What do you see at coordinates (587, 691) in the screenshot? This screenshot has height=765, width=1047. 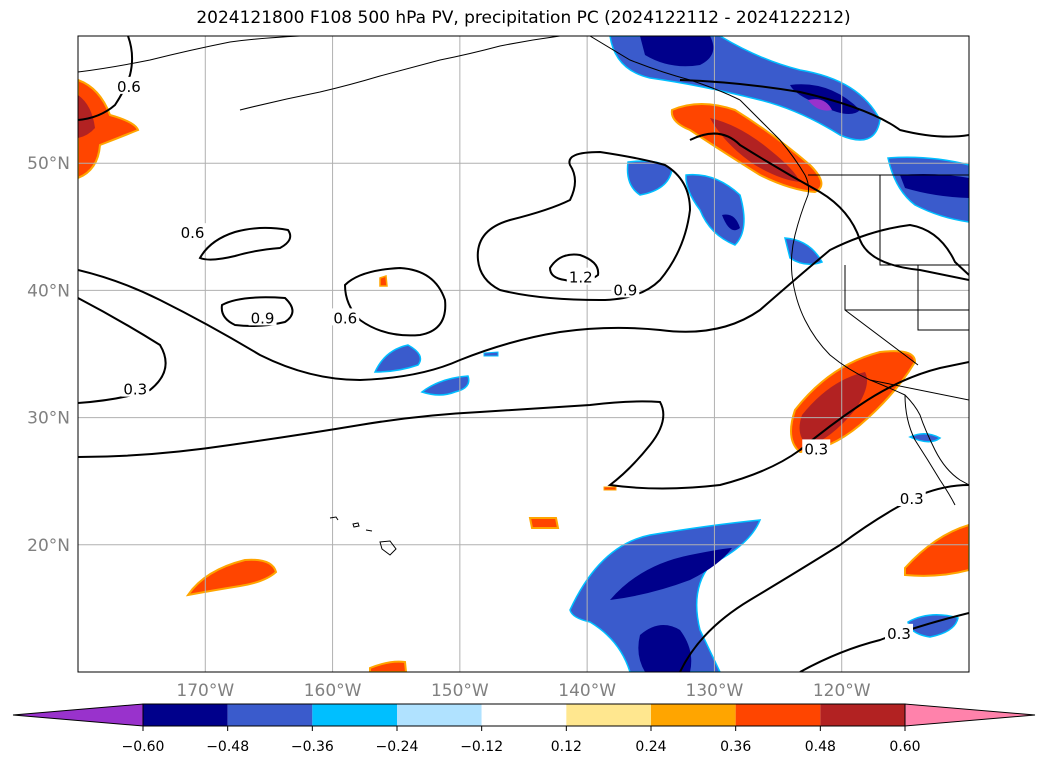 I see `lon-tick-label: 140°W` at bounding box center [587, 691].